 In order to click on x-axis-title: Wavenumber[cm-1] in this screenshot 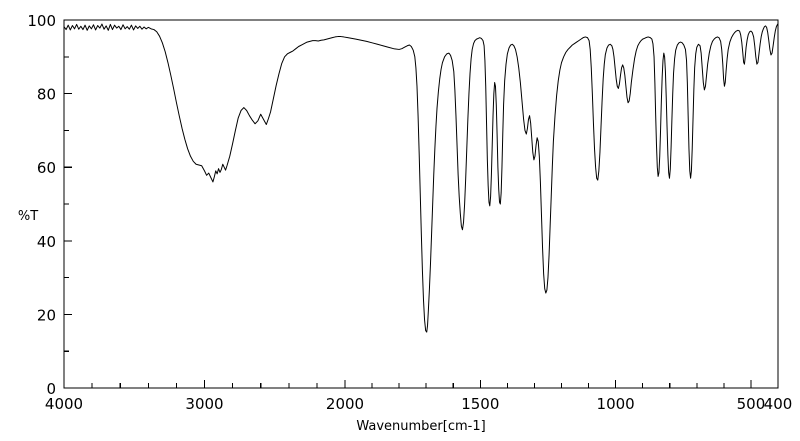, I will do `click(420, 426)`.